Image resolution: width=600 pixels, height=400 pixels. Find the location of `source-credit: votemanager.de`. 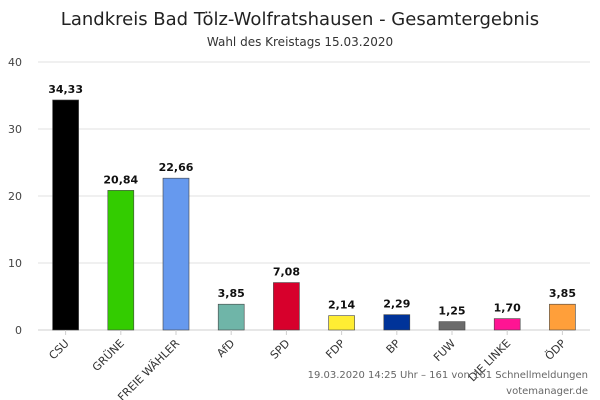

source-credit: votemanager.de is located at coordinates (547, 391).